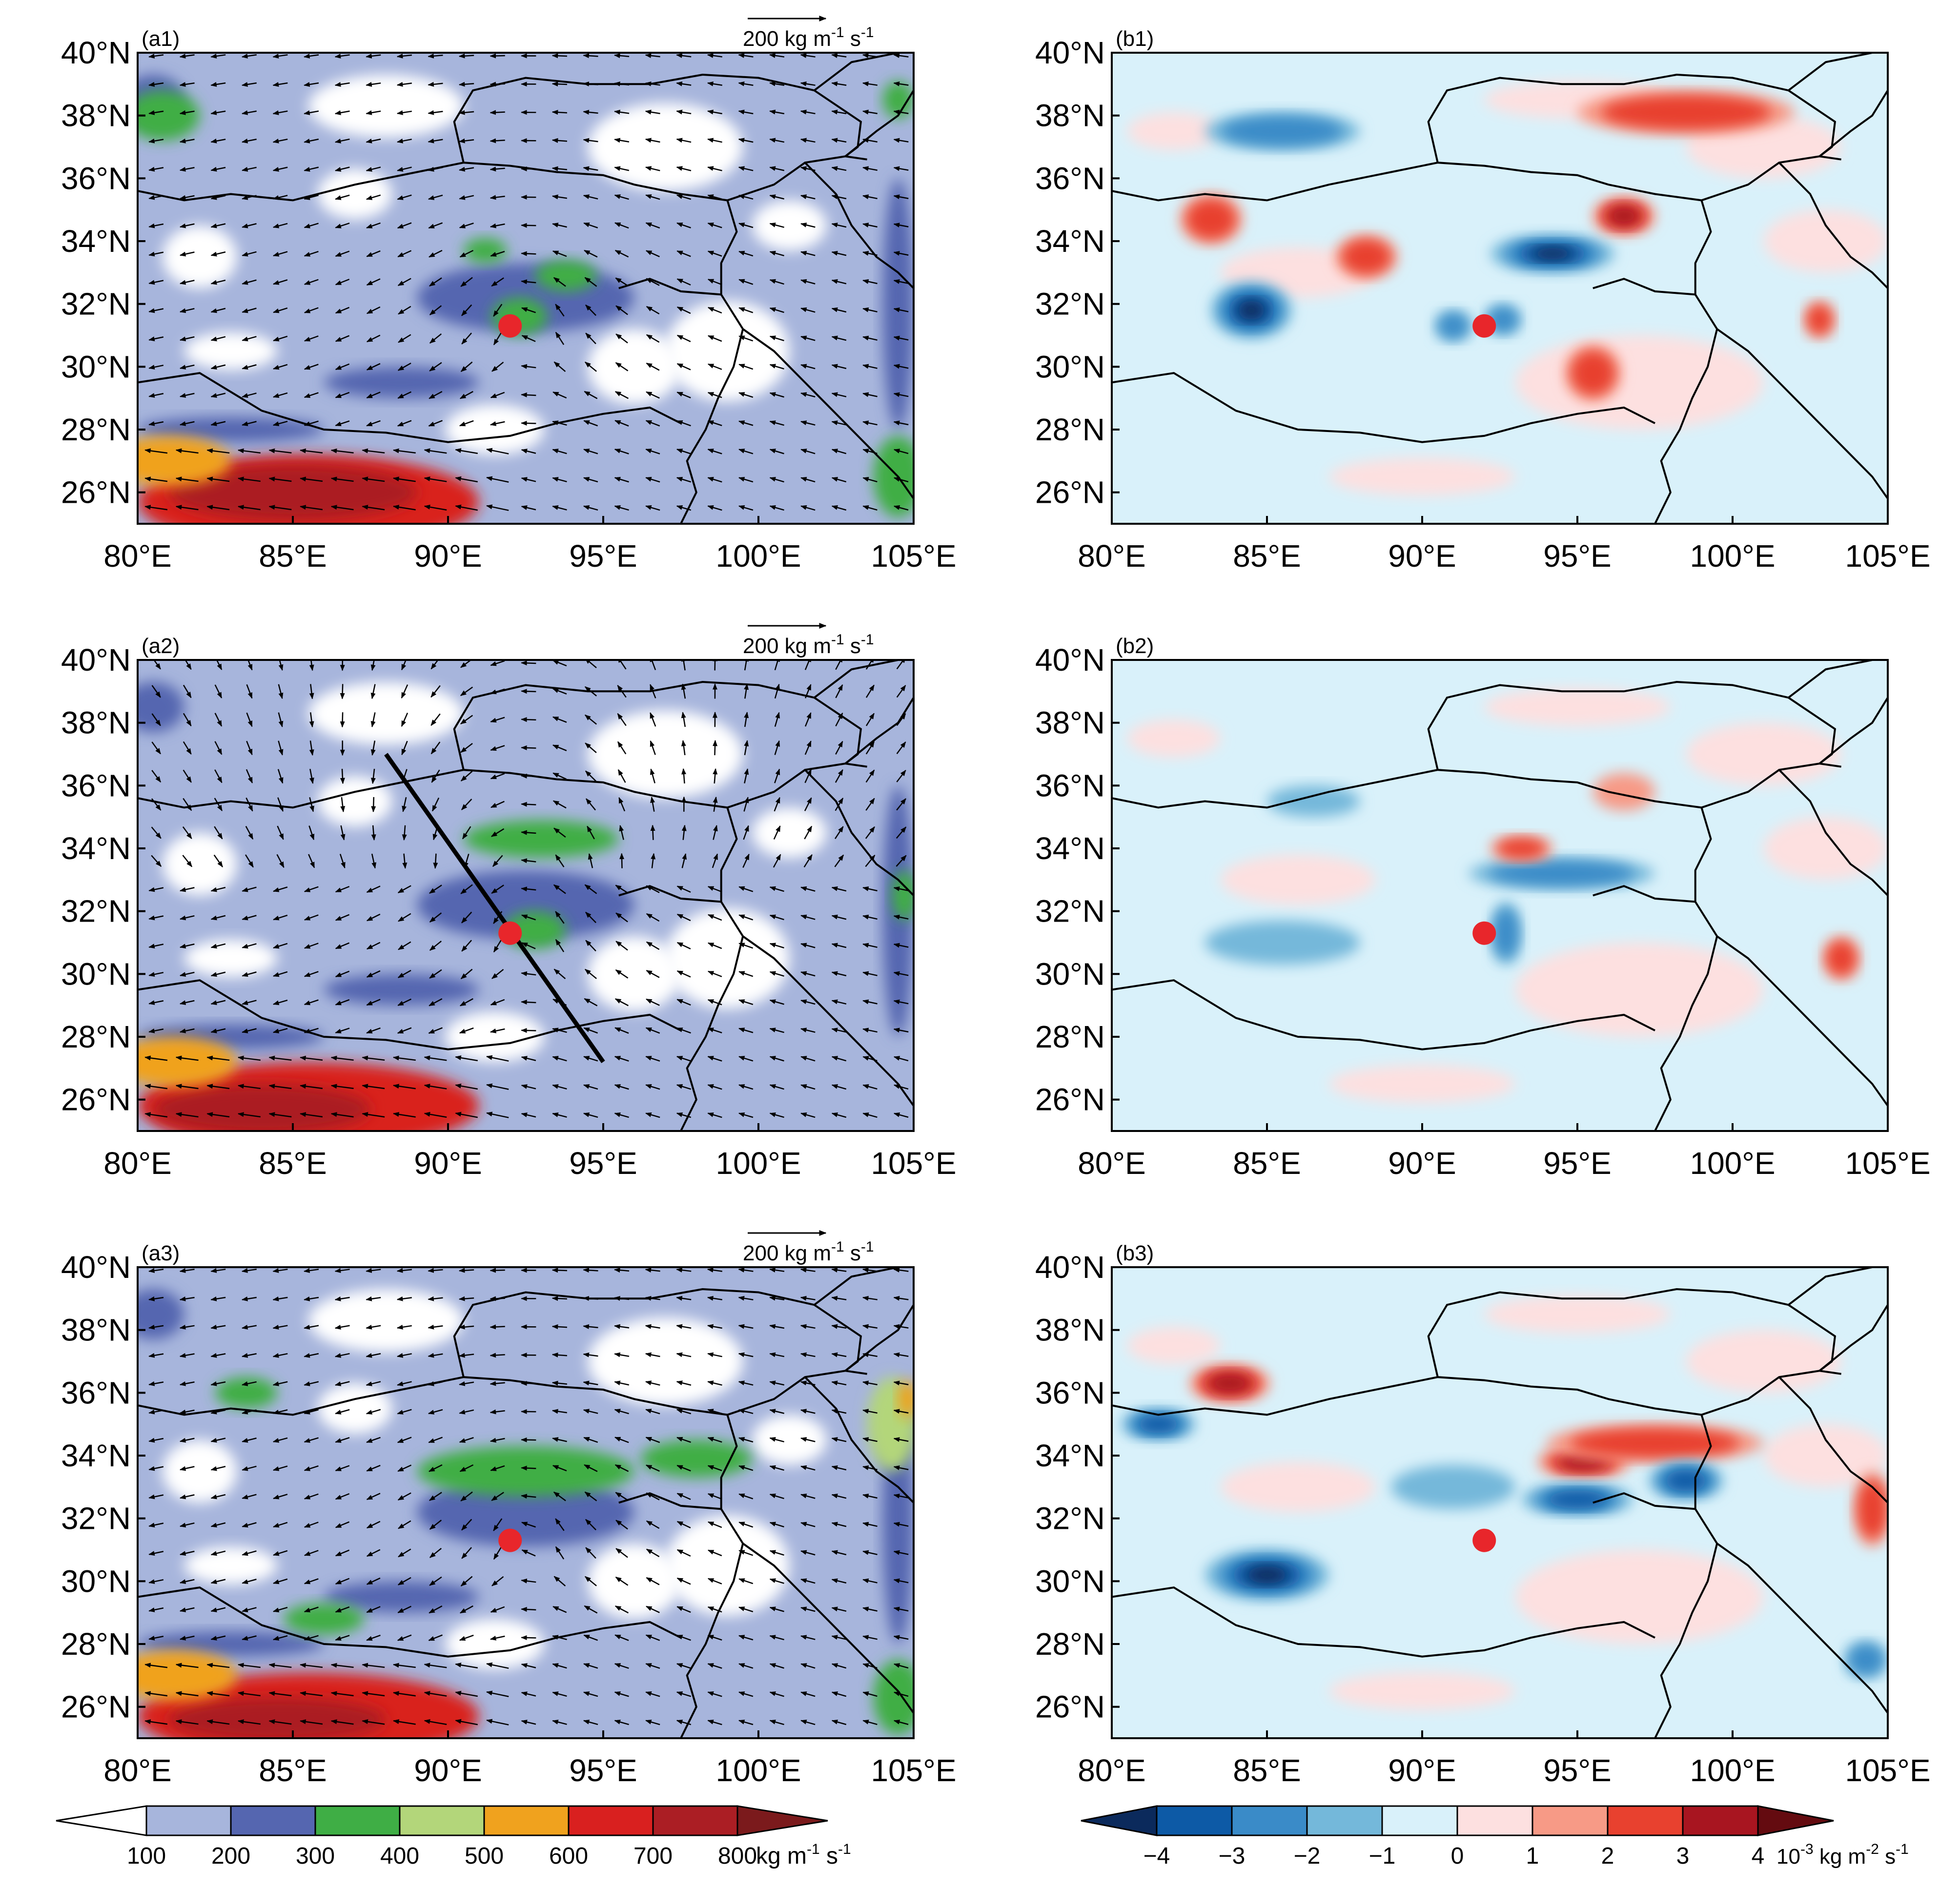 The width and height of the screenshot is (1960, 1891). Describe the element at coordinates (1521, 849) in the screenshot. I see `flux-contour` at that location.